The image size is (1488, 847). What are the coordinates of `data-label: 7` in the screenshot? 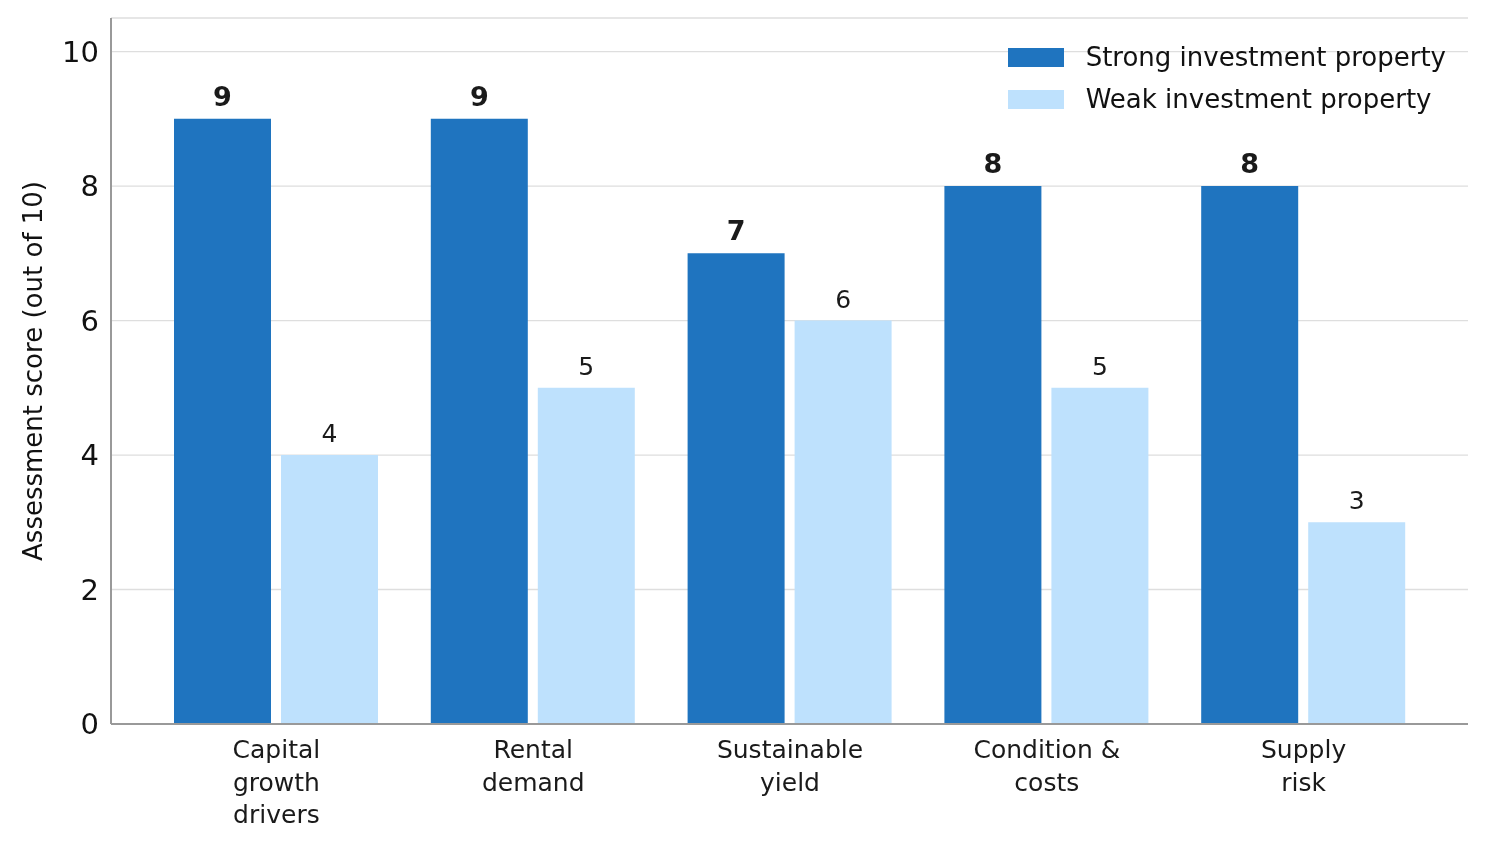 It's located at (736, 231).